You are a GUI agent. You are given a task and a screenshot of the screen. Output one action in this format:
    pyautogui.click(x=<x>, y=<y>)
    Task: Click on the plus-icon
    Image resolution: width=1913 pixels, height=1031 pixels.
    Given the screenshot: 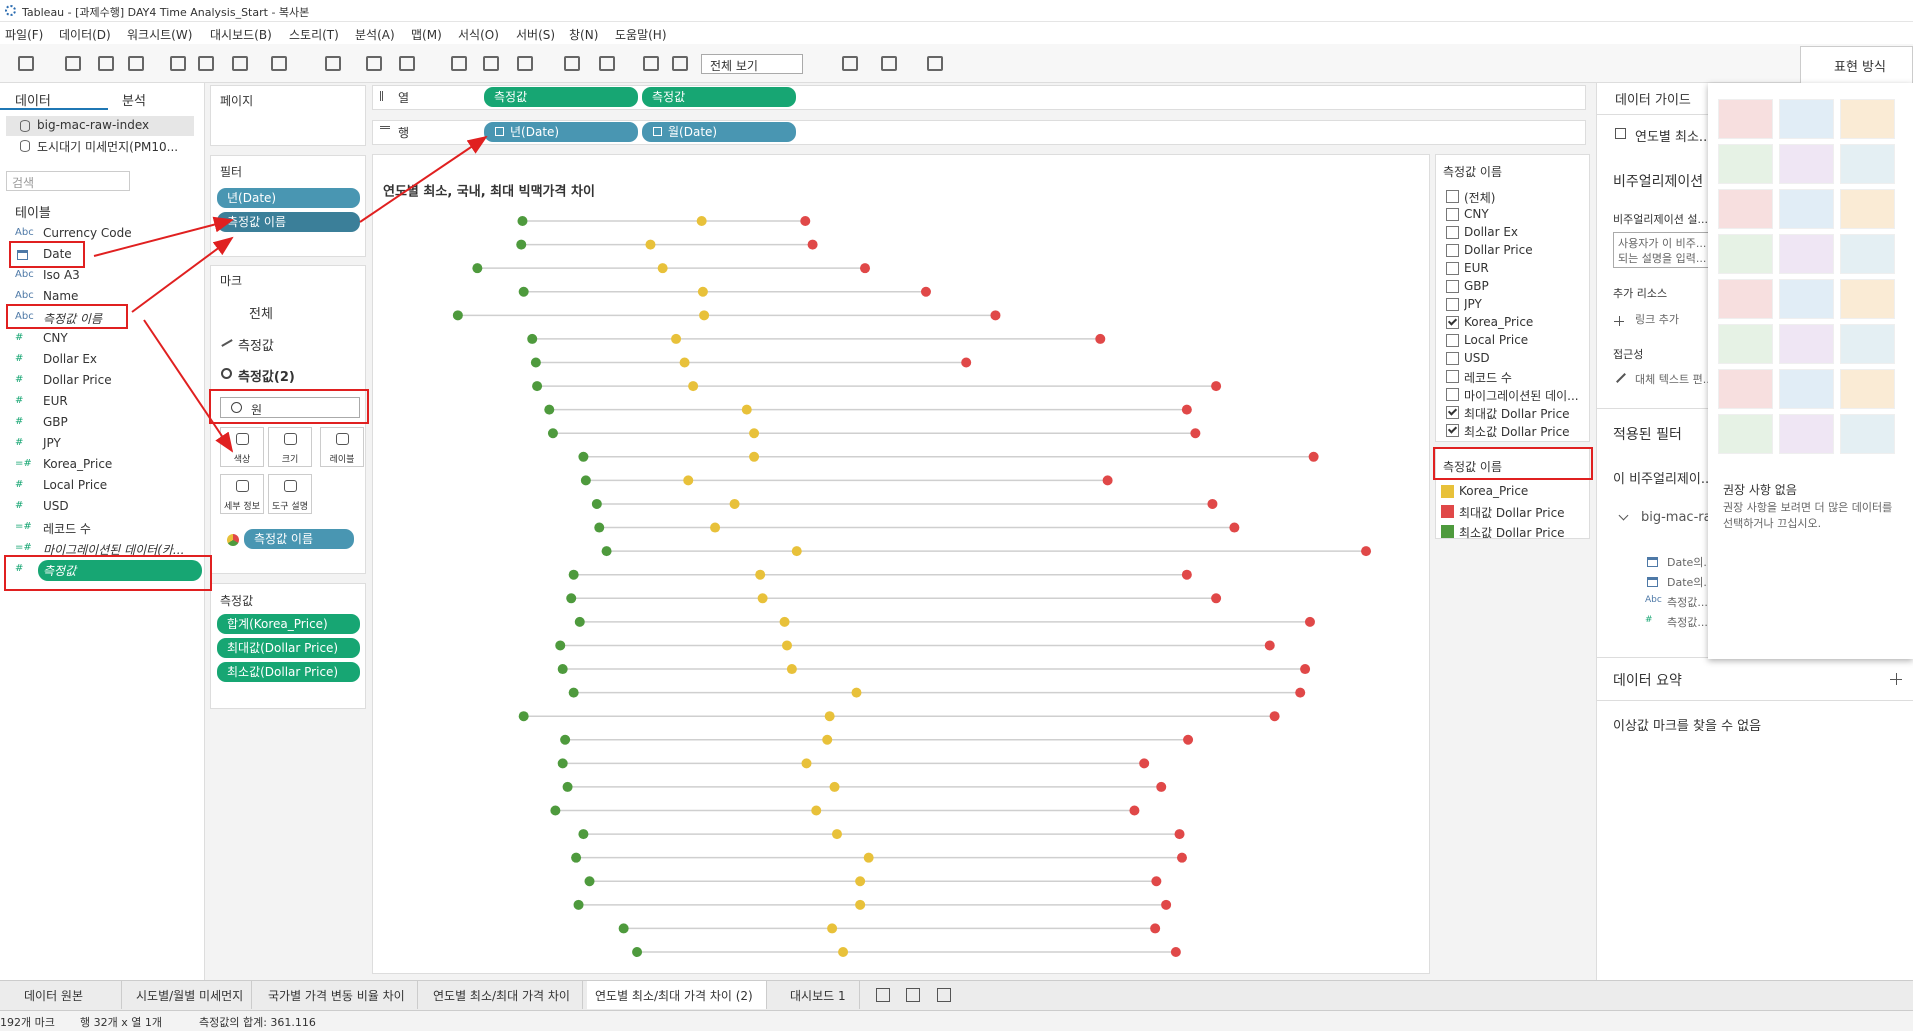 What is the action you would take?
    pyautogui.click(x=1896, y=679)
    